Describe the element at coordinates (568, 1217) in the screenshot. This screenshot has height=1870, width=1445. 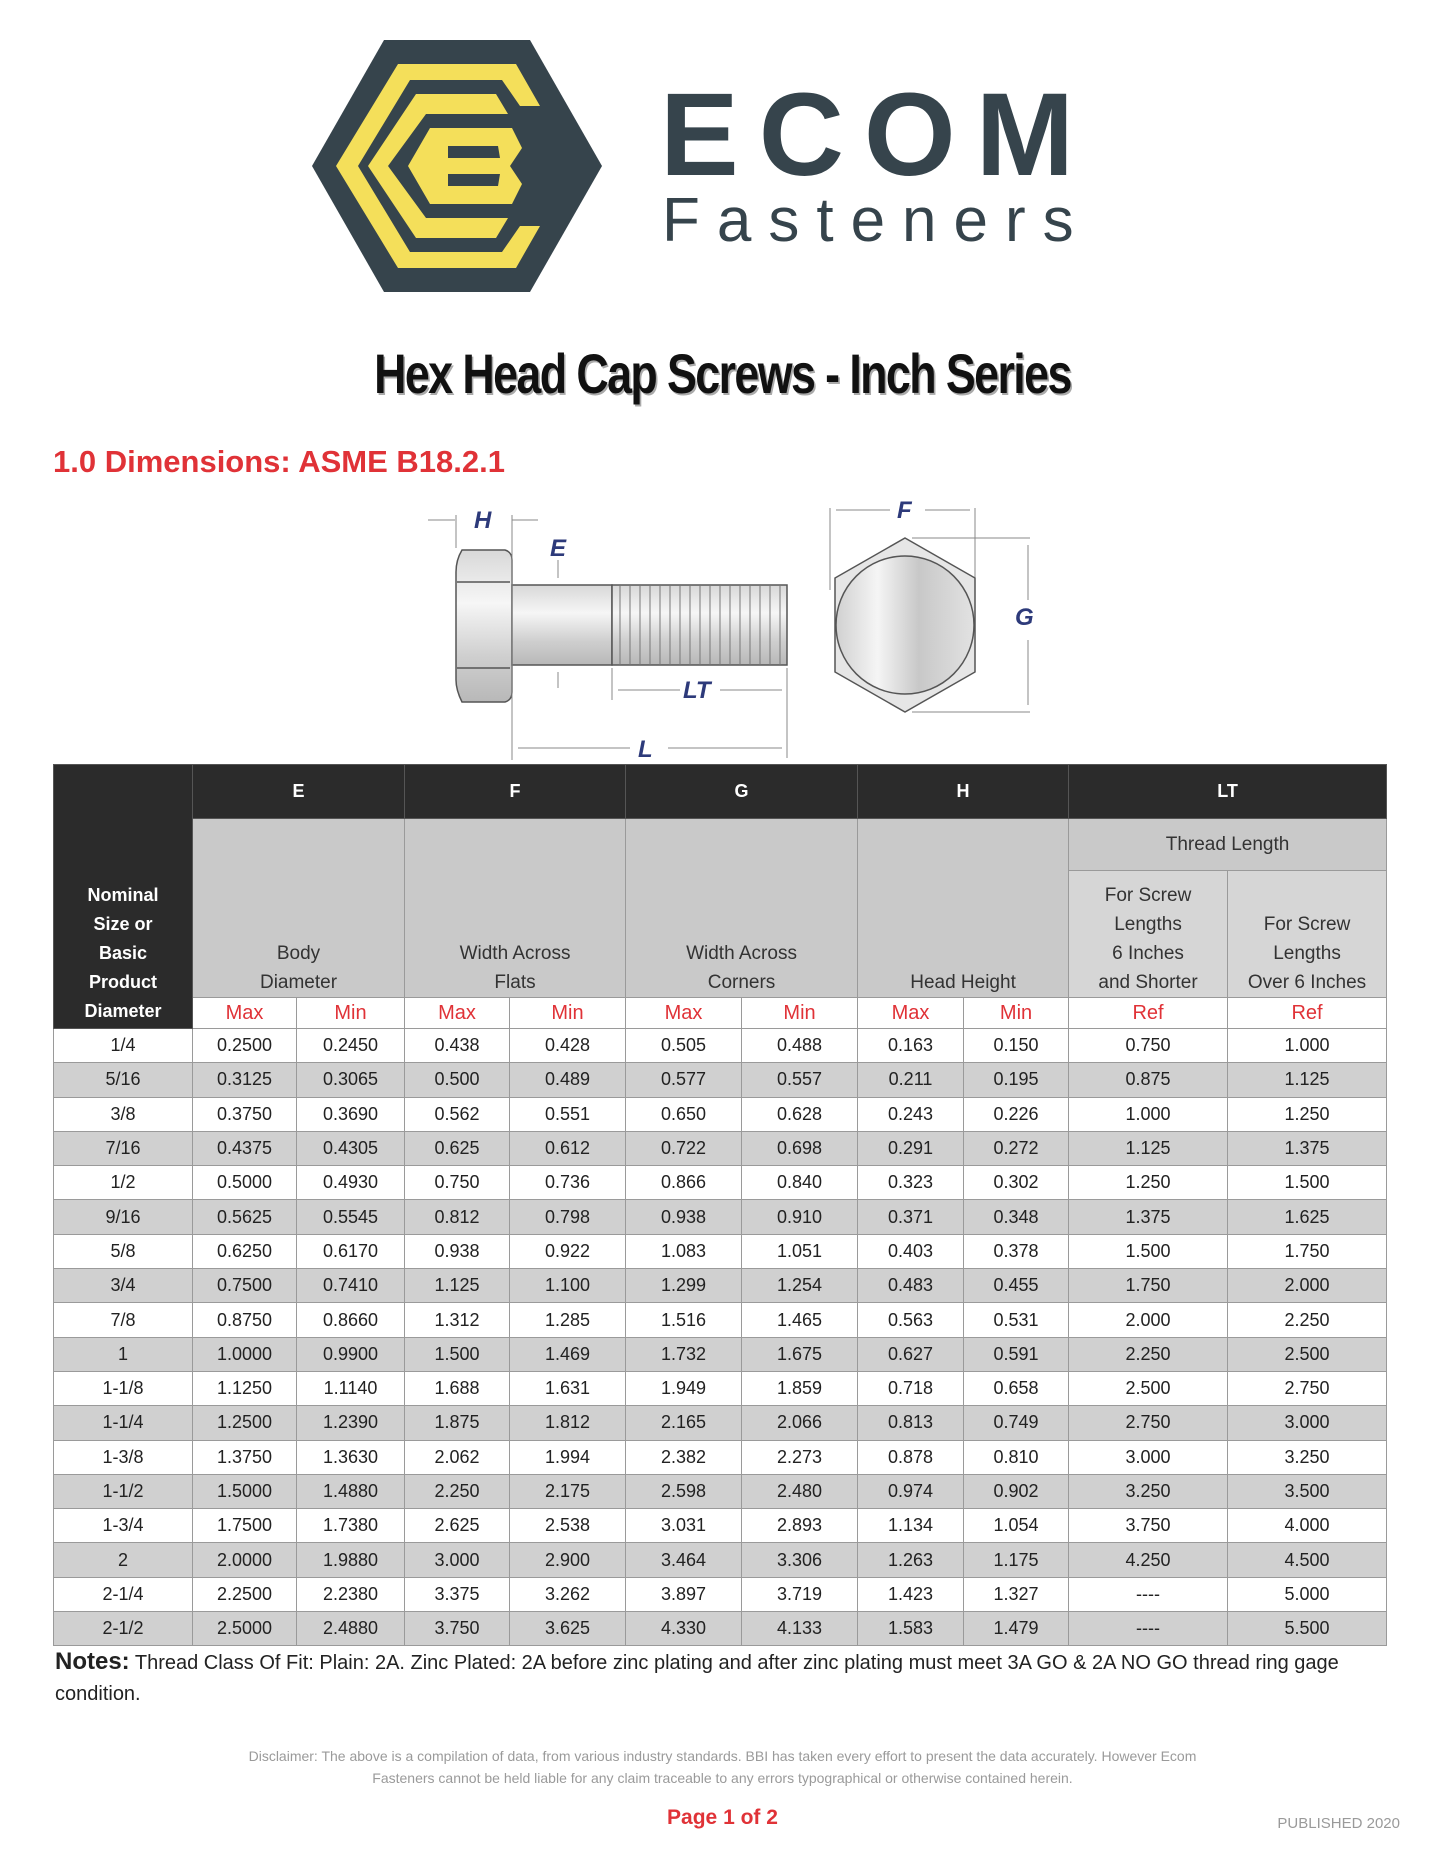
I see `table-cell: 0.798` at that location.